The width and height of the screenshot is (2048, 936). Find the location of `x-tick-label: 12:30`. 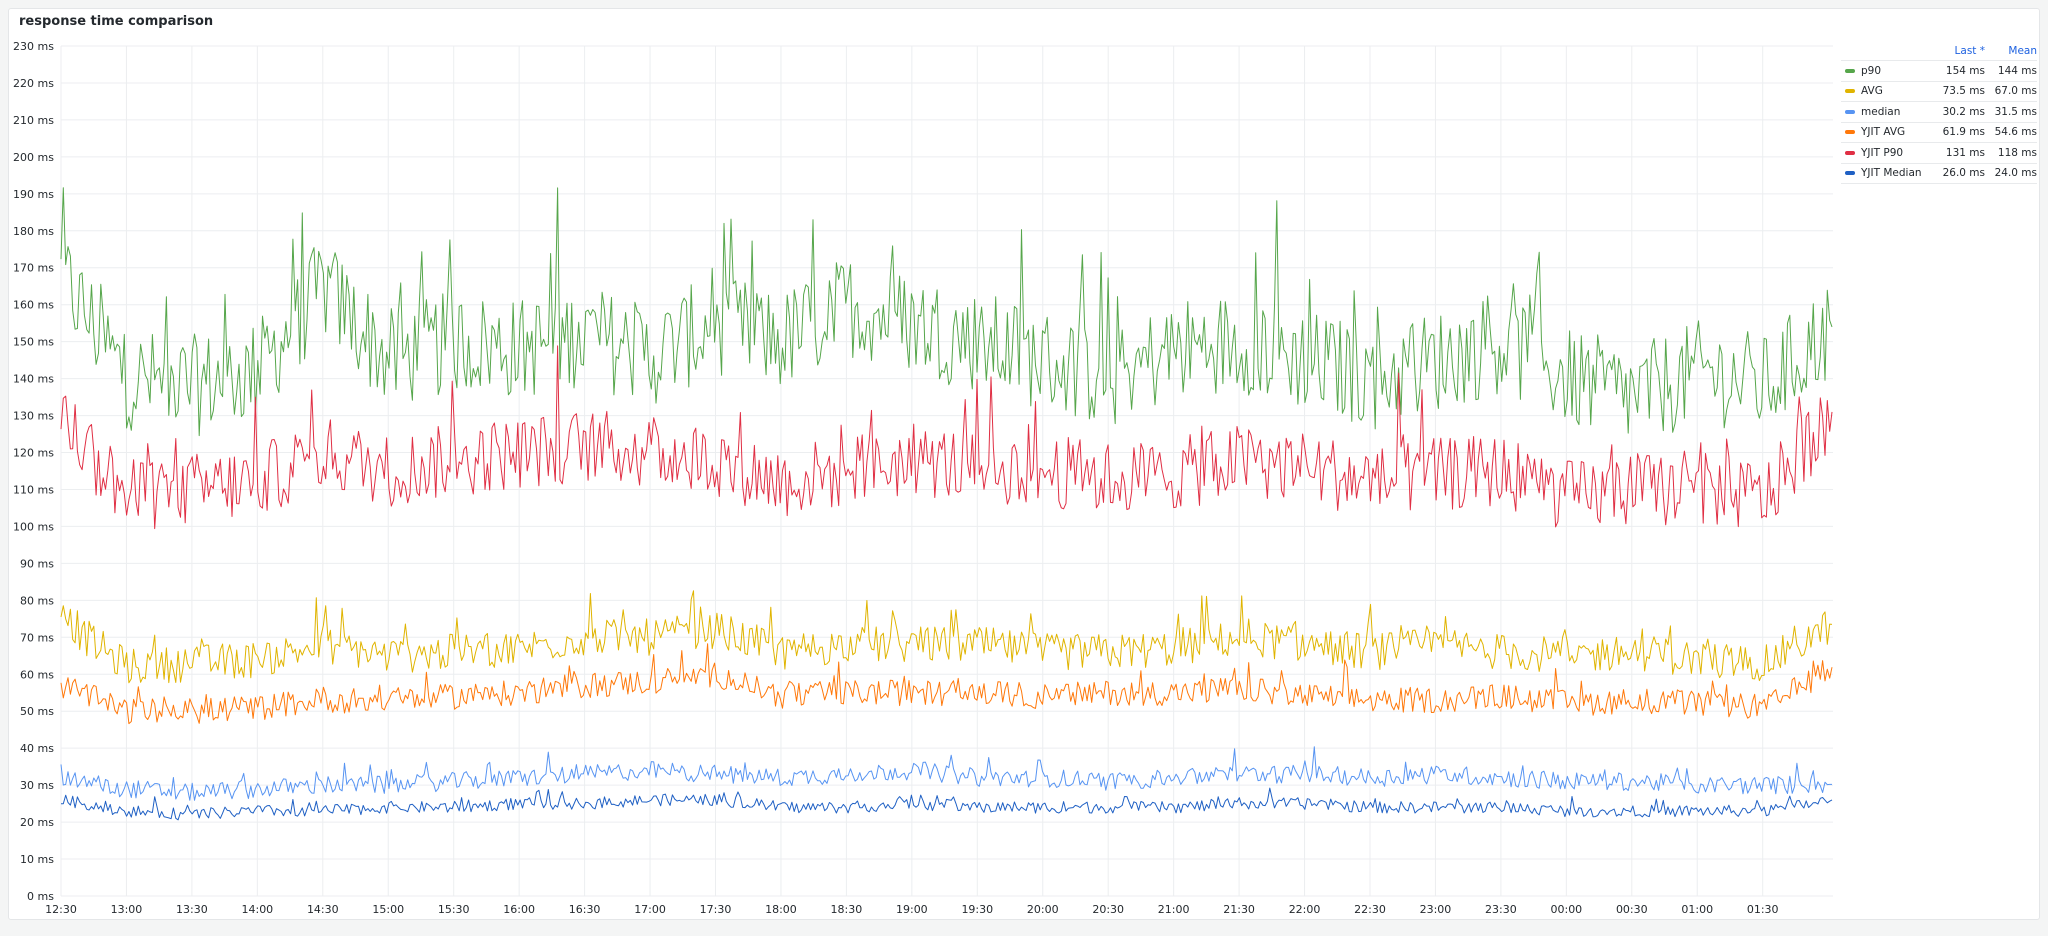

x-tick-label: 12:30 is located at coordinates (61, 909).